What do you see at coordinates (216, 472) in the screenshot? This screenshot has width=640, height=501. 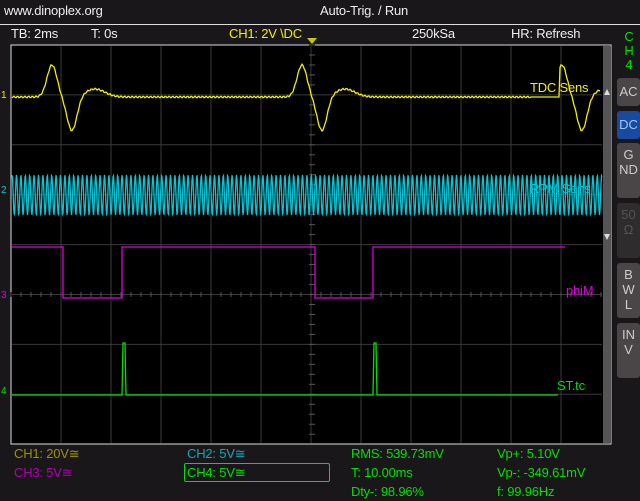 I see `ch4-scale: CH4: 5V≅` at bounding box center [216, 472].